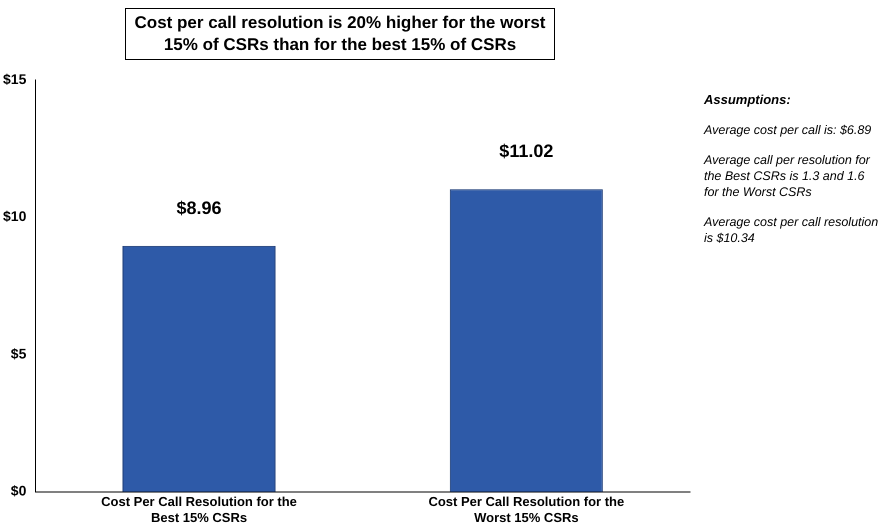  Describe the element at coordinates (788, 176) in the screenshot. I see `text: Average call per resolution for the Best CSRs is 1.3 and 1.6 for the Worst CSRs` at that location.